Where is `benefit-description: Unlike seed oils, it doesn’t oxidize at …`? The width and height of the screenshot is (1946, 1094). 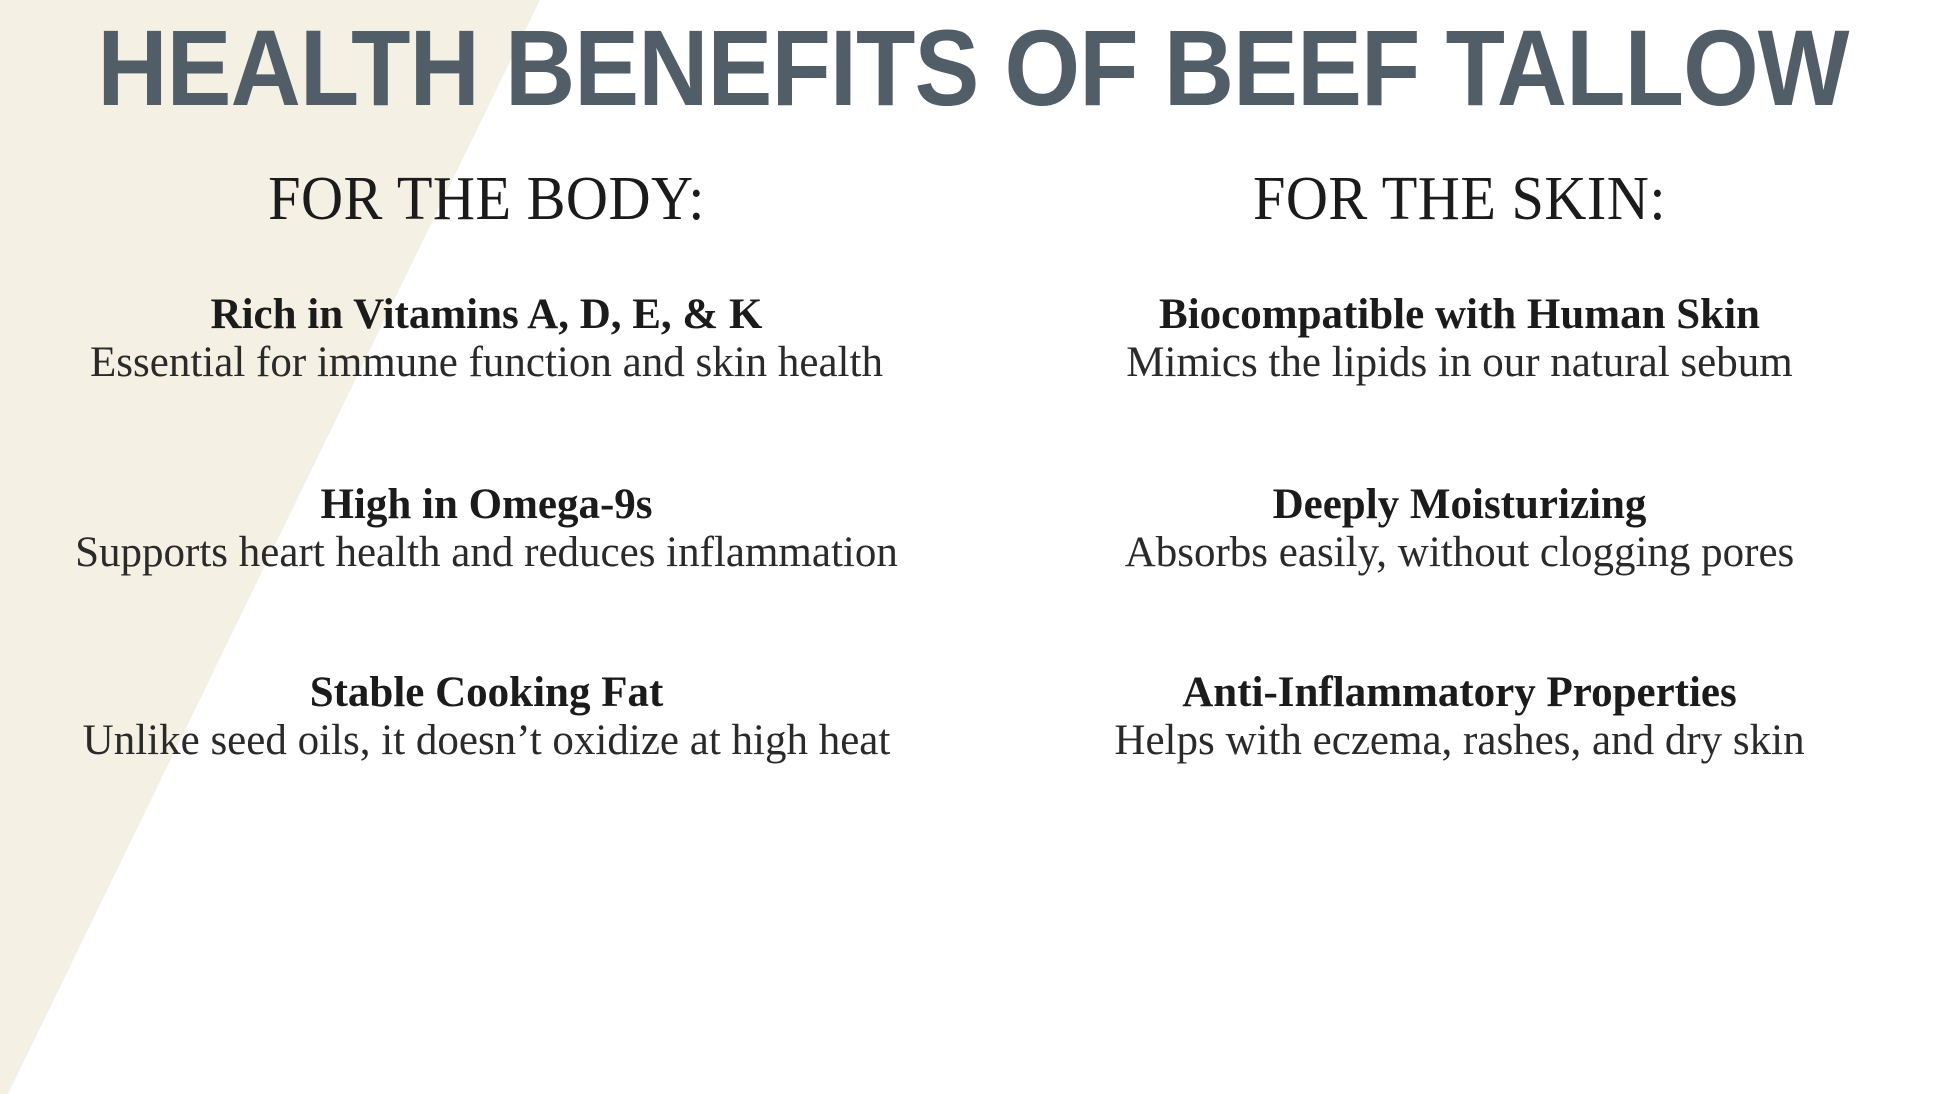
benefit-description: Unlike seed oils, it doesn’t oxidize at … is located at coordinates (486, 740).